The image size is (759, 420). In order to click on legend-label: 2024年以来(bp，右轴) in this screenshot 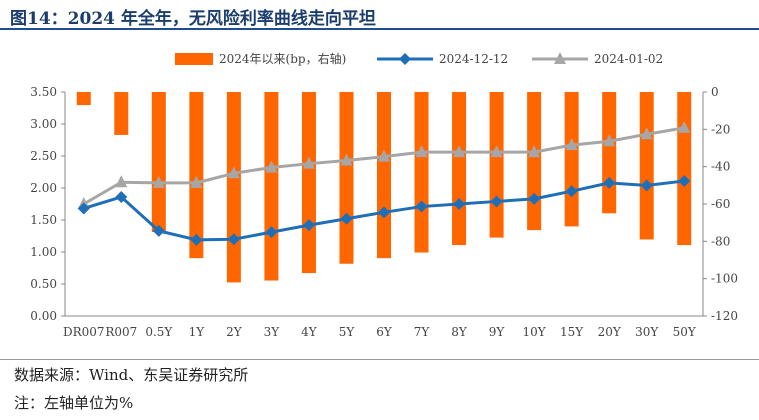, I will do `click(282, 58)`.